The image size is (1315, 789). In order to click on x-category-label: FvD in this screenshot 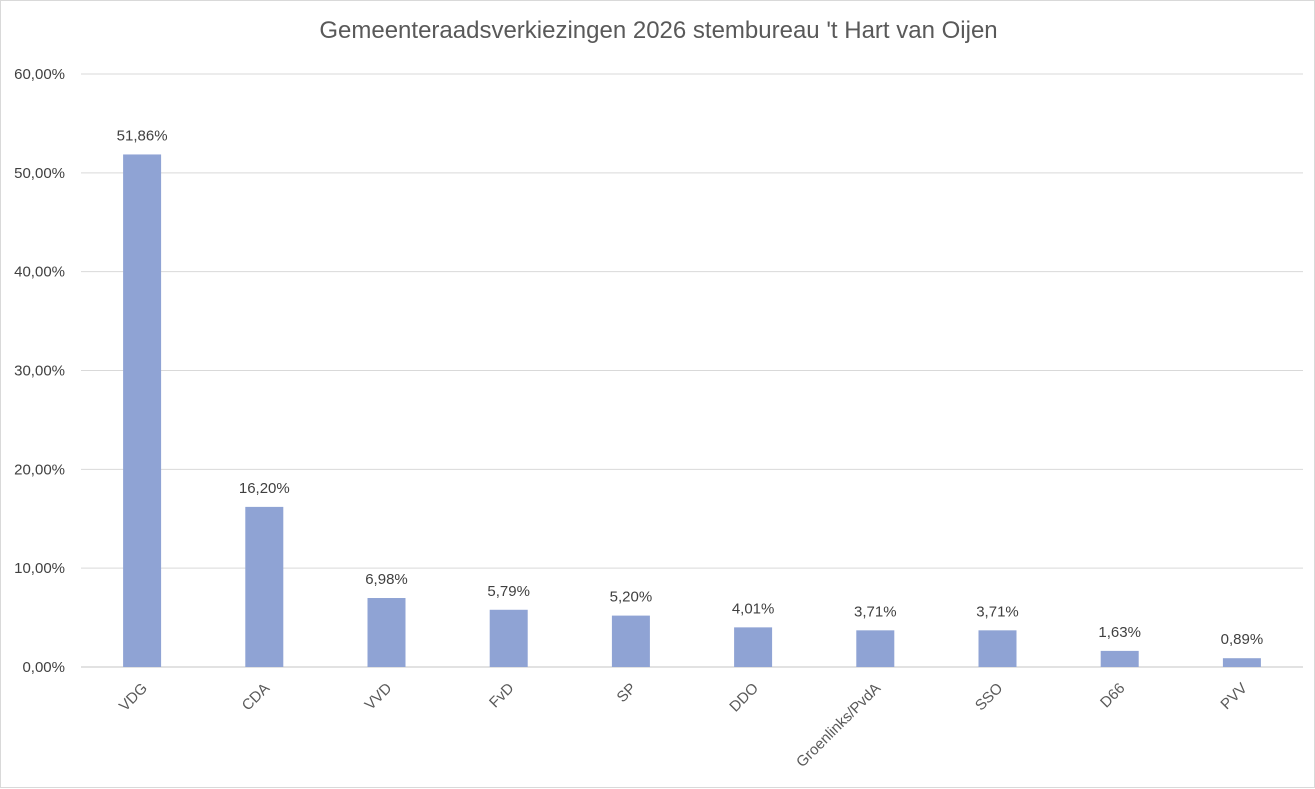, I will do `click(502, 696)`.